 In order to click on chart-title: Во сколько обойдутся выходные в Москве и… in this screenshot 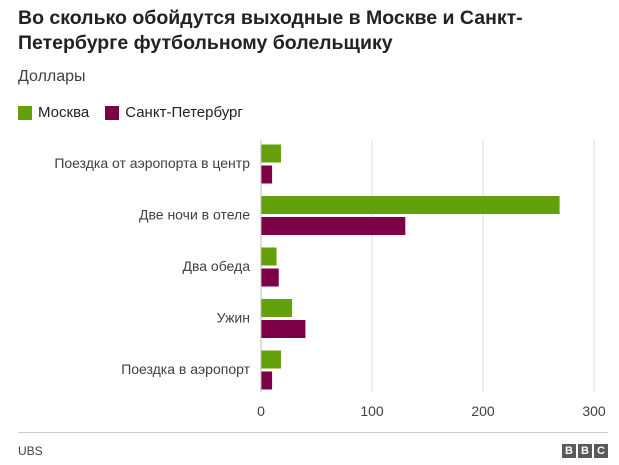, I will do `click(270, 30)`.